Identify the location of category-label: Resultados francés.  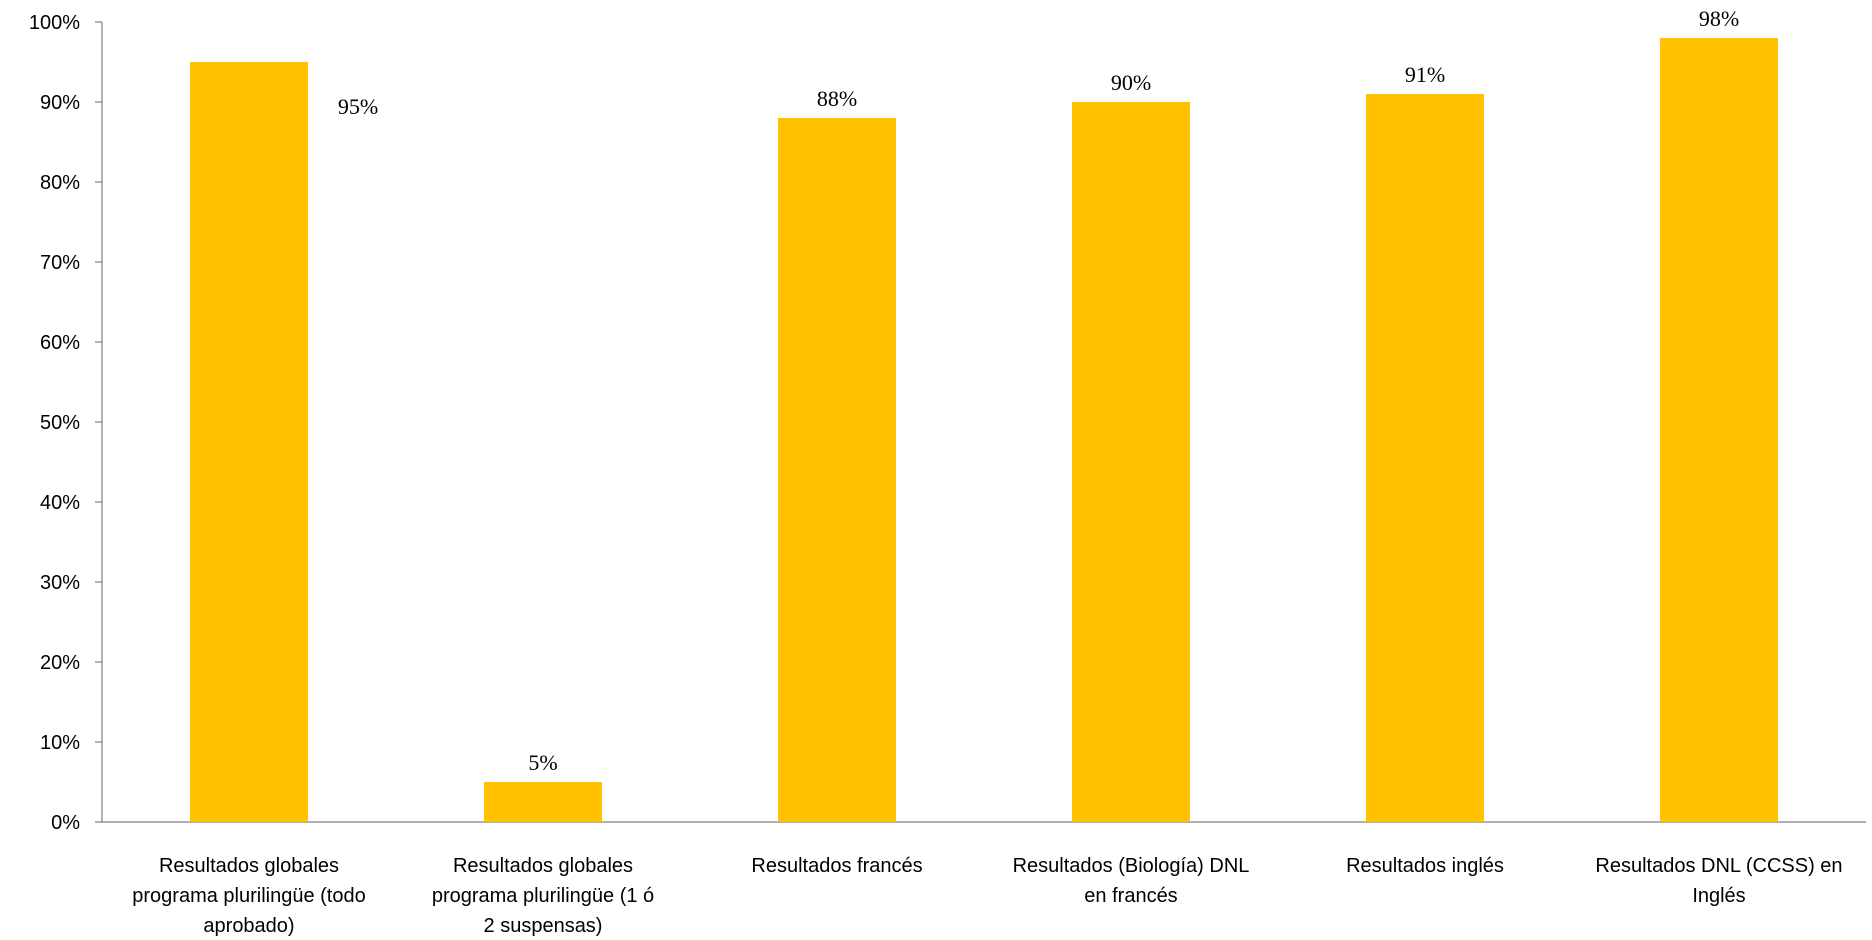
(836, 866).